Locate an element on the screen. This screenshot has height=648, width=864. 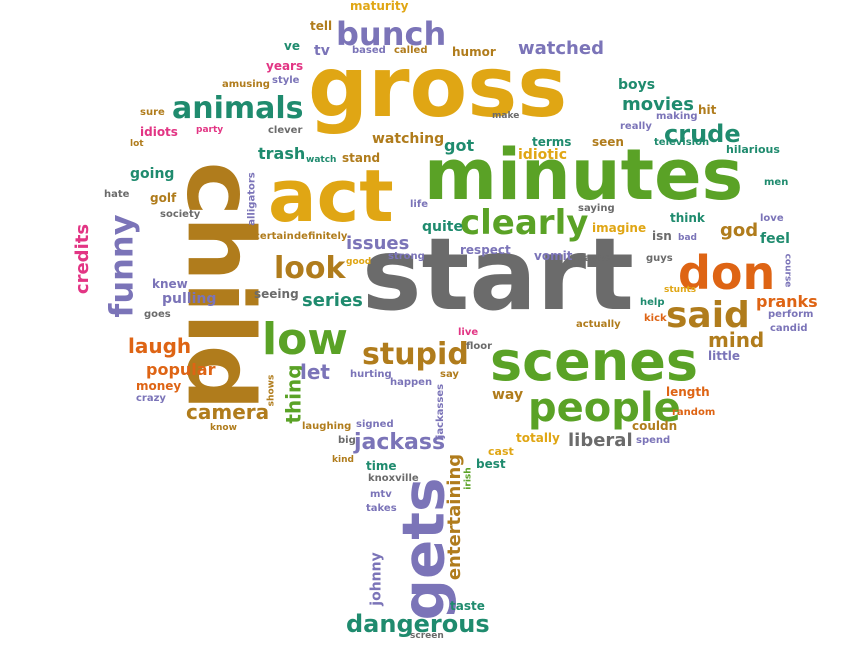
word: kind is located at coordinates (343, 460).